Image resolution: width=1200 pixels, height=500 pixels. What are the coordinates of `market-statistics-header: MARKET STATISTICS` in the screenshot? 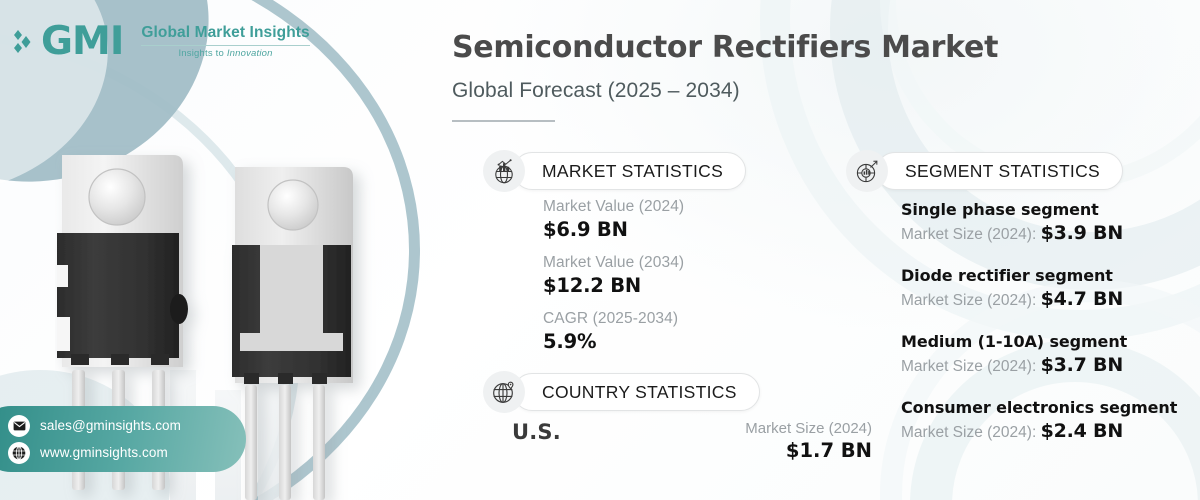 It's located at (615, 171).